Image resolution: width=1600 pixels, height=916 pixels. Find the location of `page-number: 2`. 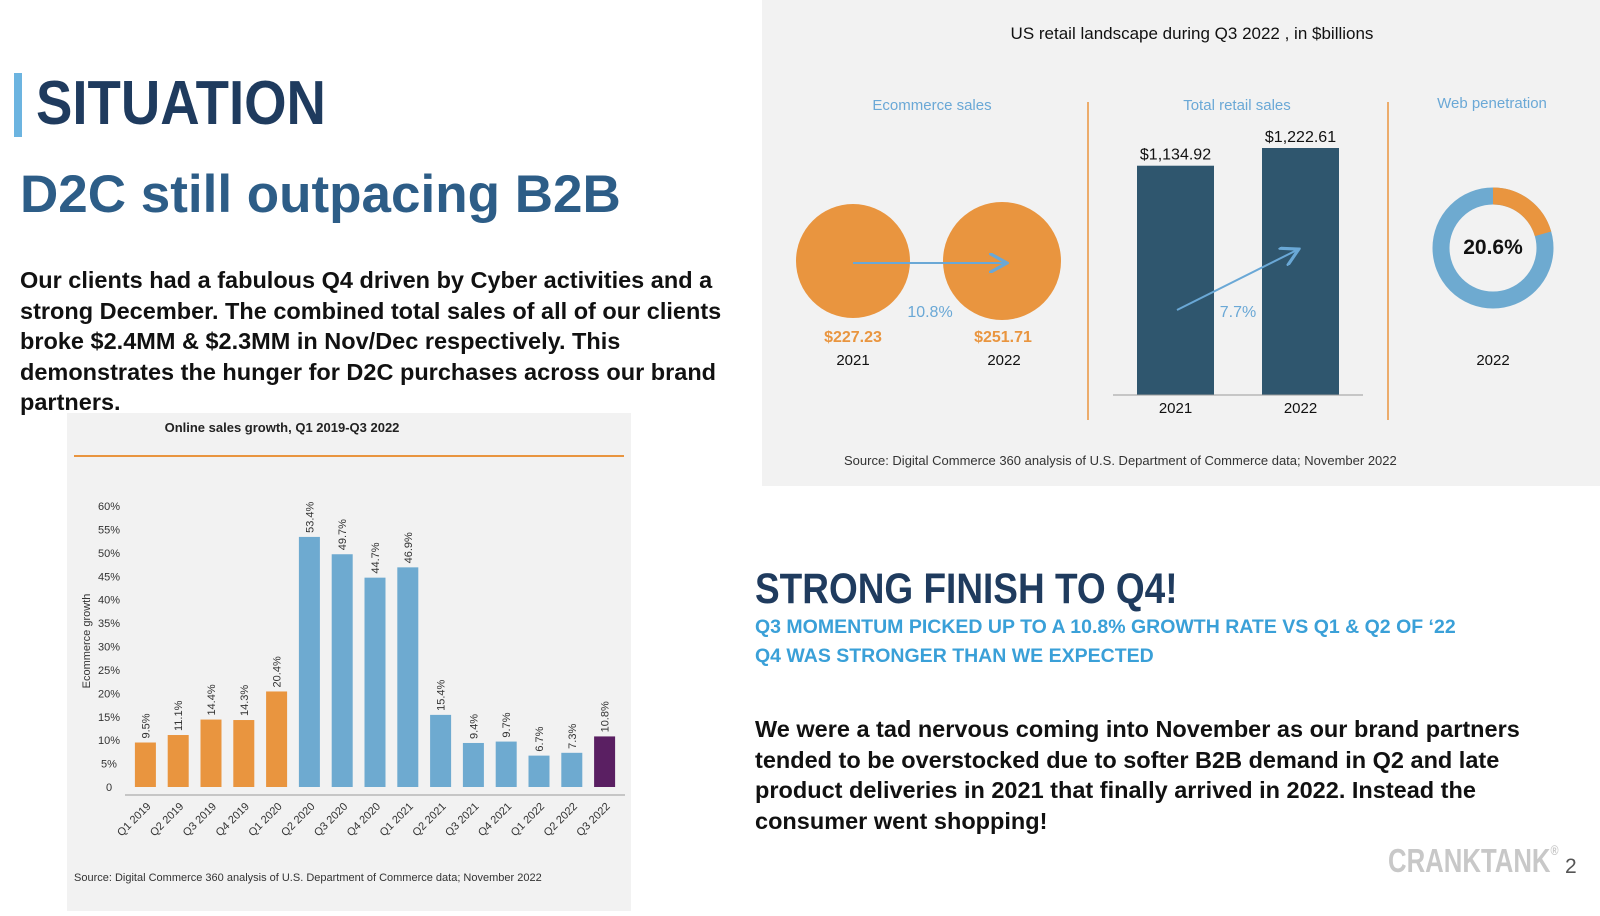

page-number: 2 is located at coordinates (1571, 866).